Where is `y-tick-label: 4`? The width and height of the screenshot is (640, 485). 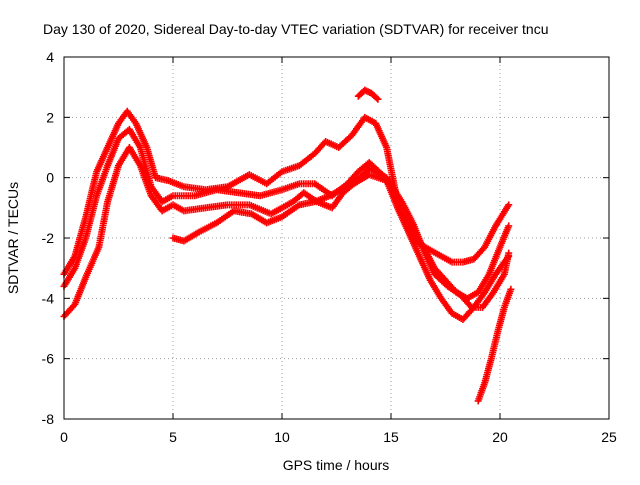
y-tick-label: 4 is located at coordinates (50, 57).